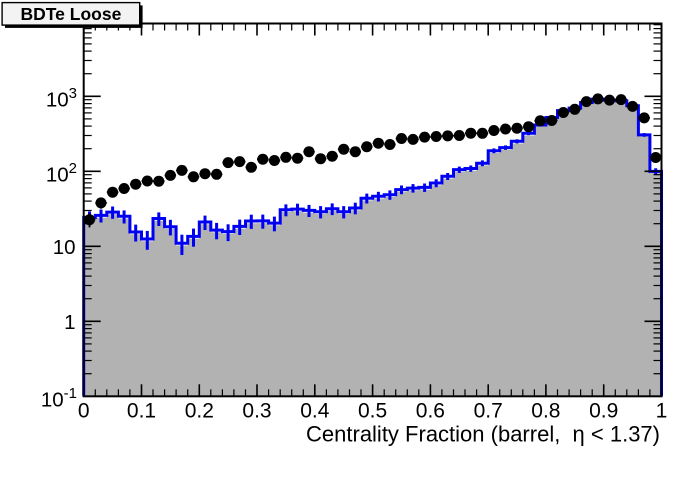 The image size is (696, 477). What do you see at coordinates (199, 411) in the screenshot?
I see `svg-text: 0.2` at bounding box center [199, 411].